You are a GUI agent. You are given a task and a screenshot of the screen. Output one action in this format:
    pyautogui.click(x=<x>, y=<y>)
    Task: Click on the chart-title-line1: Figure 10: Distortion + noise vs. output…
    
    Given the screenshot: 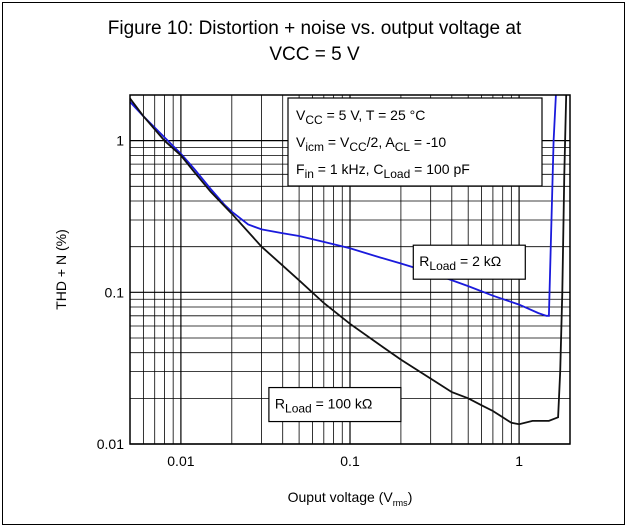 What is the action you would take?
    pyautogui.click(x=314, y=28)
    